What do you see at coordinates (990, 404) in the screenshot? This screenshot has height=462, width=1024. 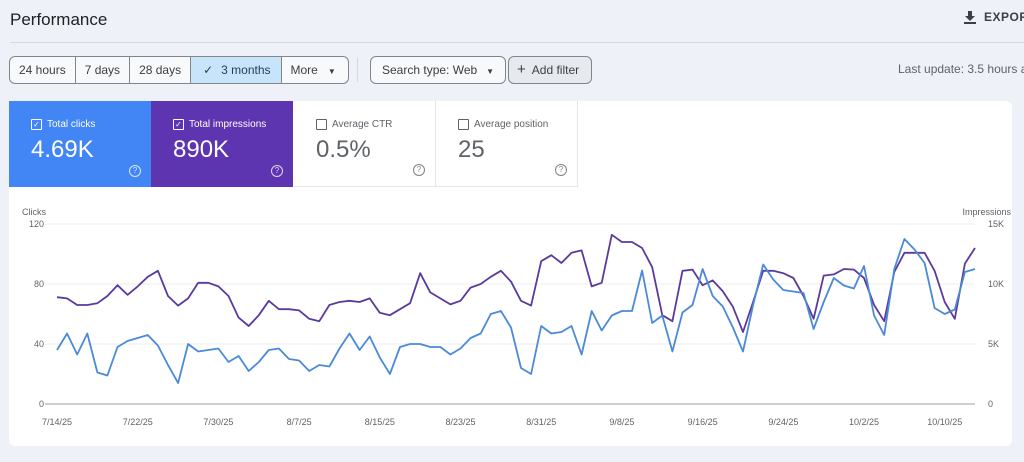 I see `right-tick-label: 0` at bounding box center [990, 404].